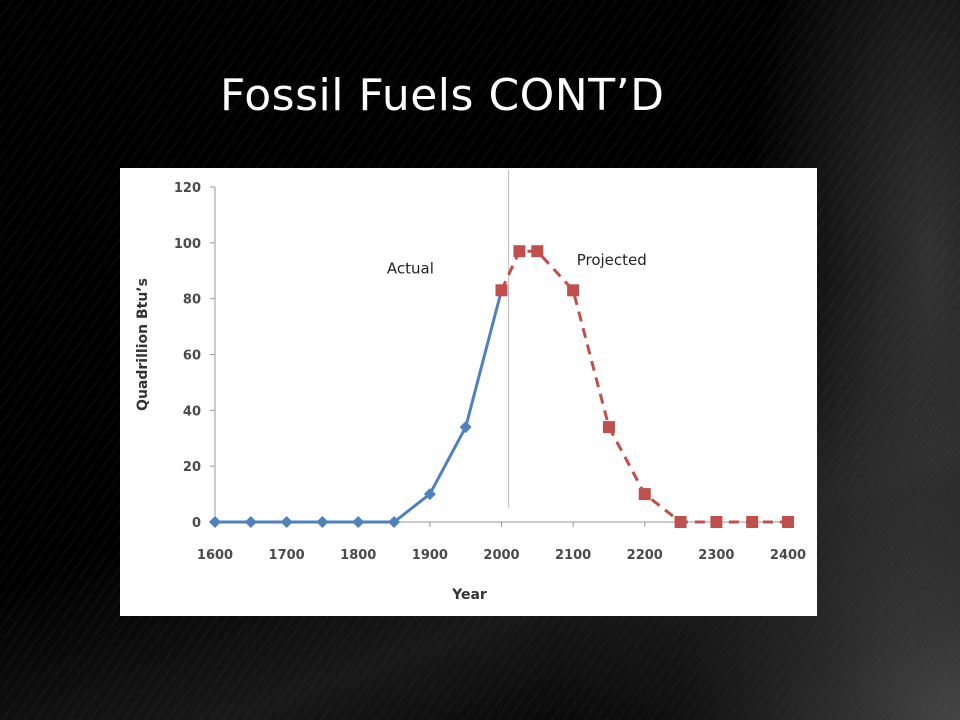 This screenshot has height=720, width=960. I want to click on x-tick-label: 2400, so click(788, 555).